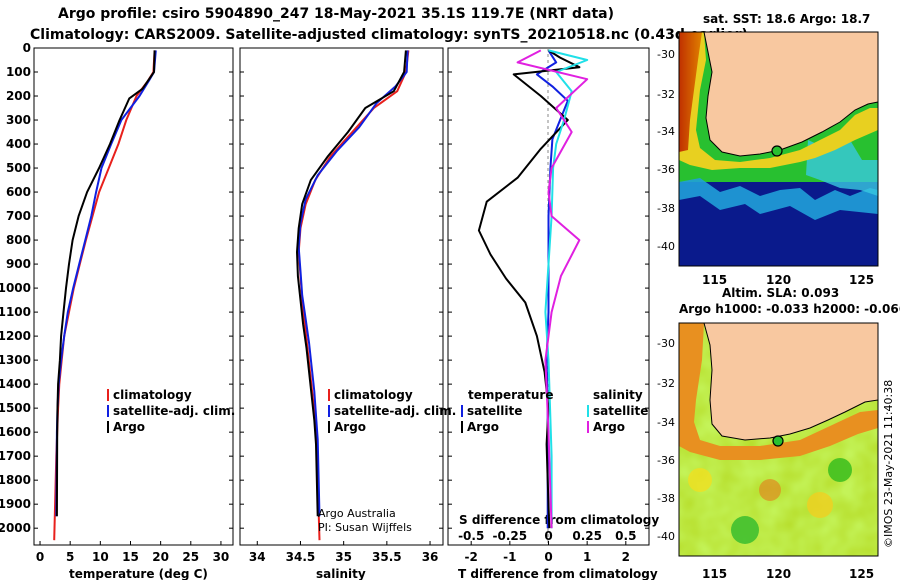 This screenshot has height=580, width=900. Describe the element at coordinates (18, 96) in the screenshot. I see `depth-tick-label: 200` at that location.